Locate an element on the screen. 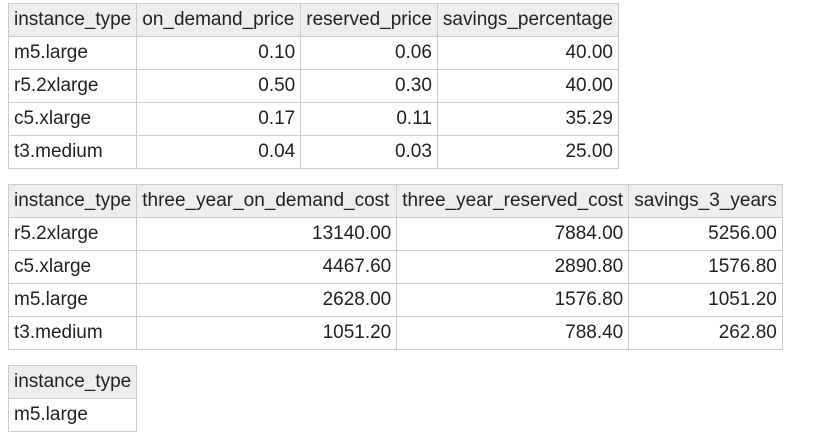 The image size is (820, 434). table-cell: 2890.80 is located at coordinates (513, 267).